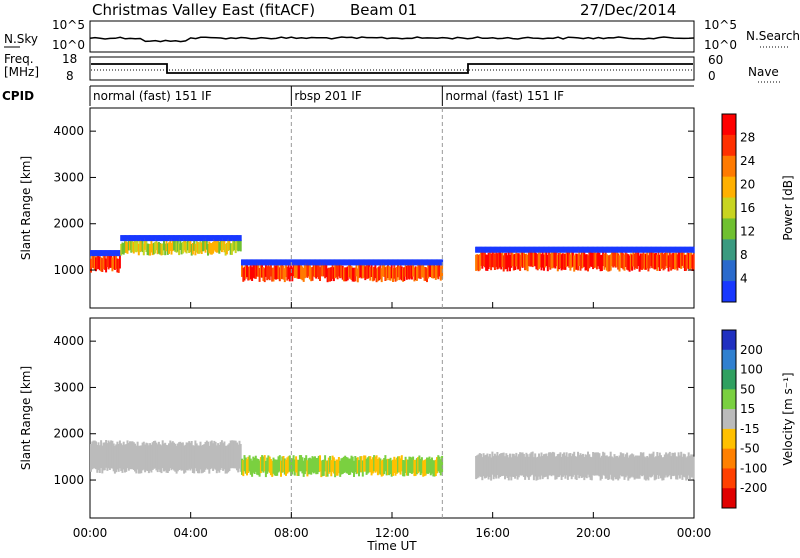 This screenshot has height=558, width=800. What do you see at coordinates (68, 480) in the screenshot?
I see `ytick-label: 1000` at bounding box center [68, 480].